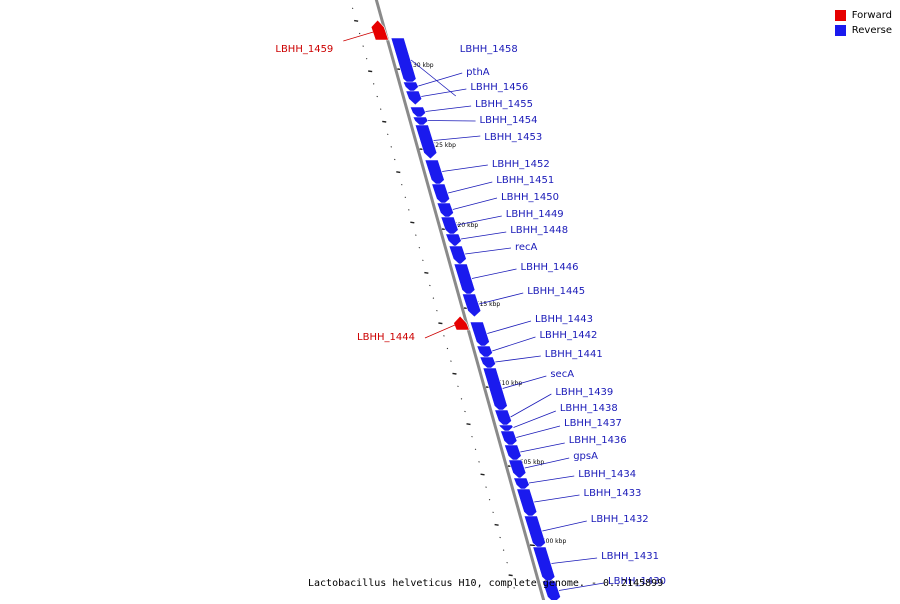 The width and height of the screenshot is (900, 604). I want to click on kbp-tick-label: 1500 kbp, so click(552, 541).